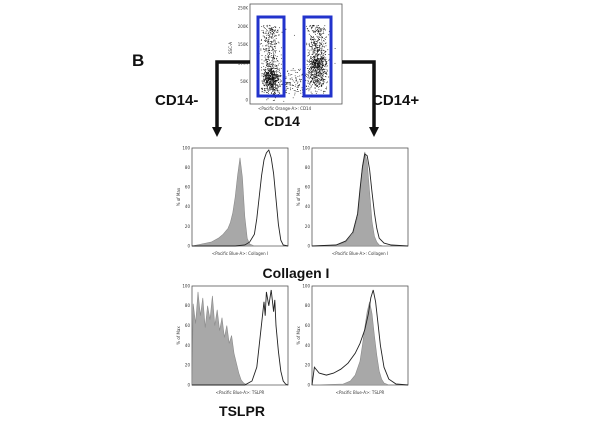  What do you see at coordinates (308, 187) in the screenshot?
I see `histogram-ytick-label: 60` at bounding box center [308, 187].